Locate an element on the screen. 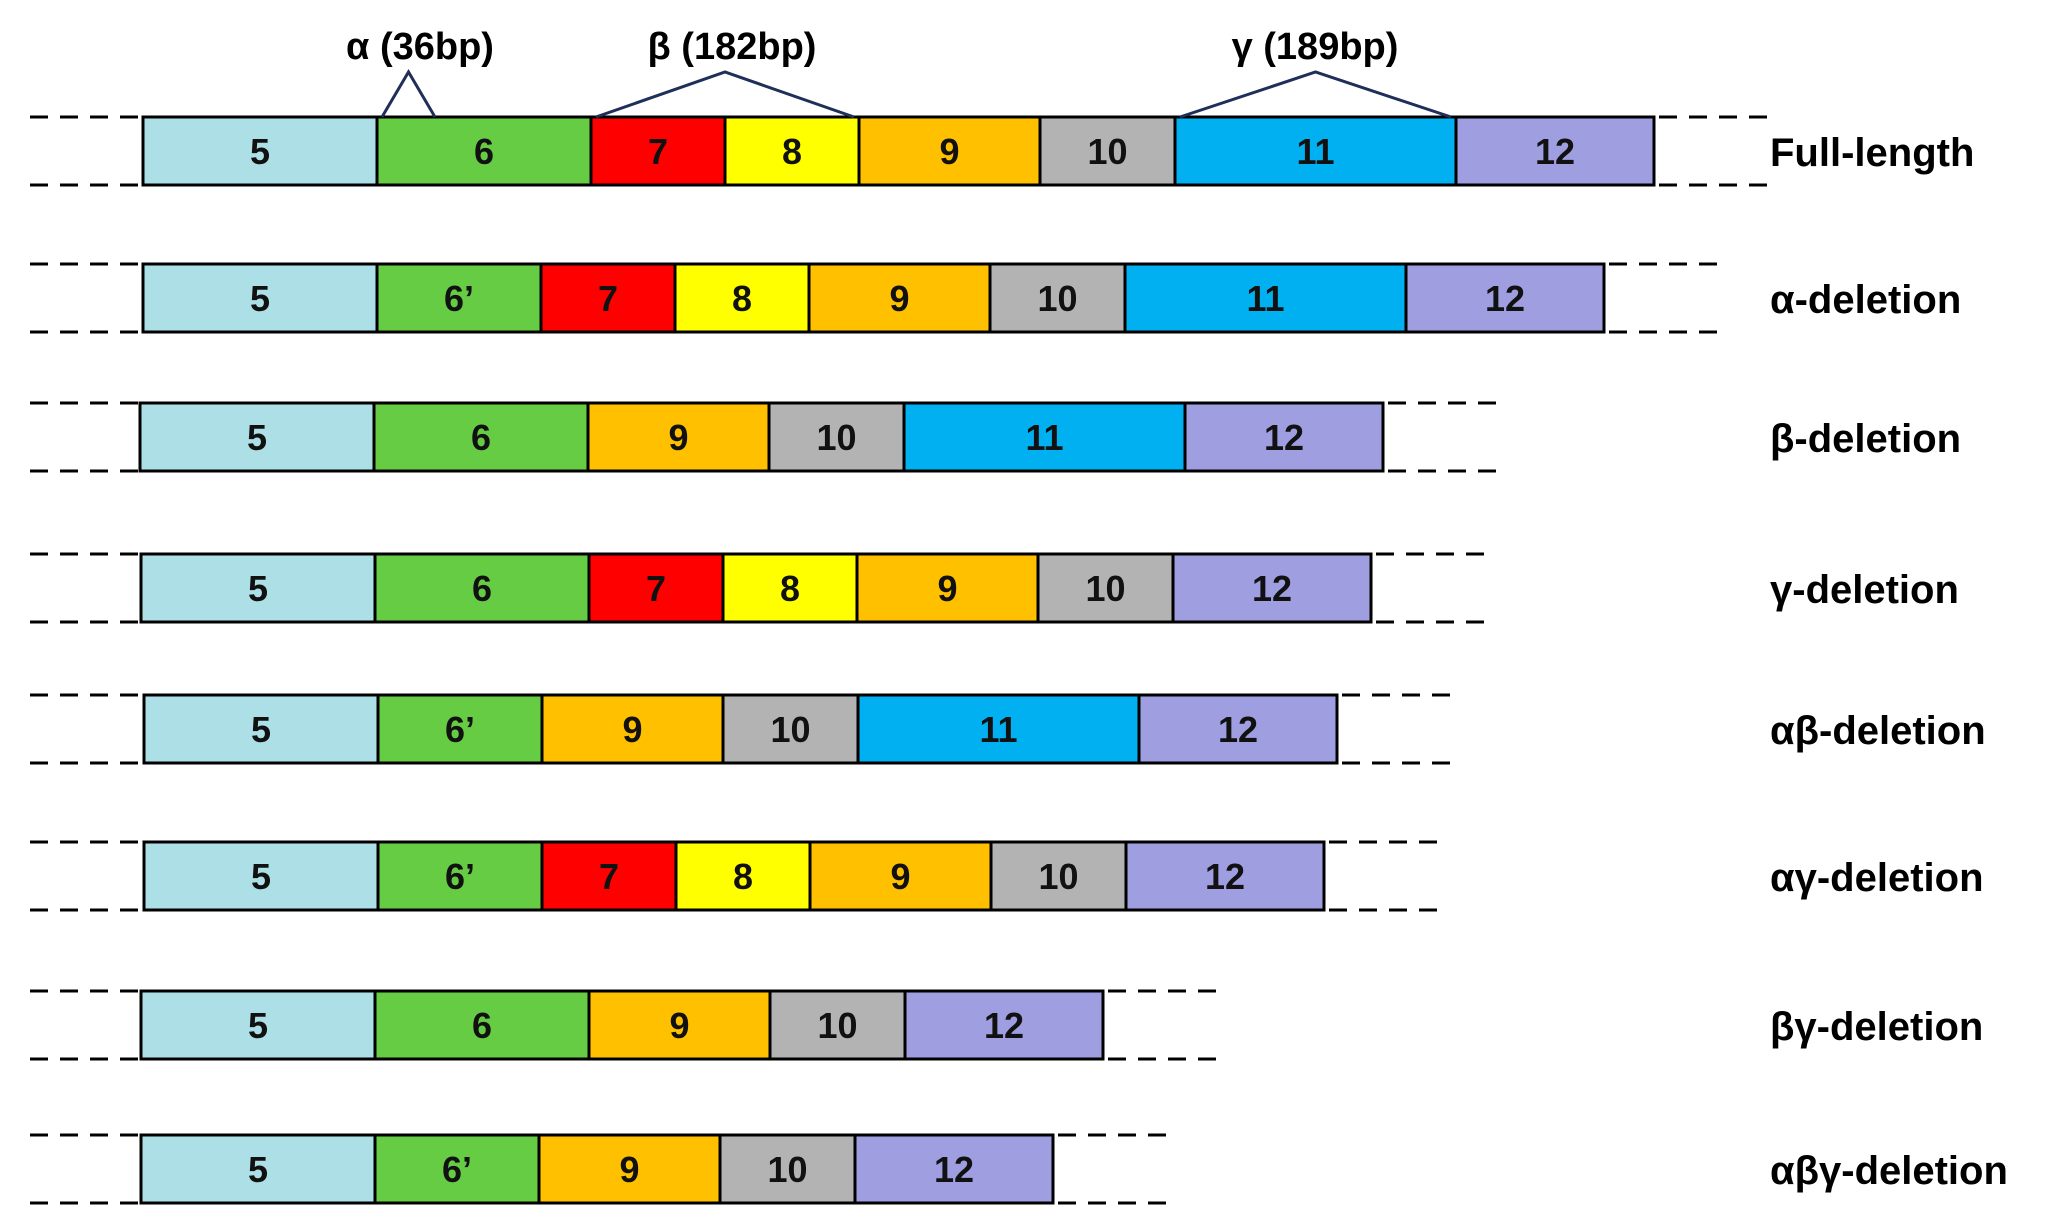 This screenshot has width=2066, height=1230. annotation-label: α (36bp) is located at coordinates (420, 47).